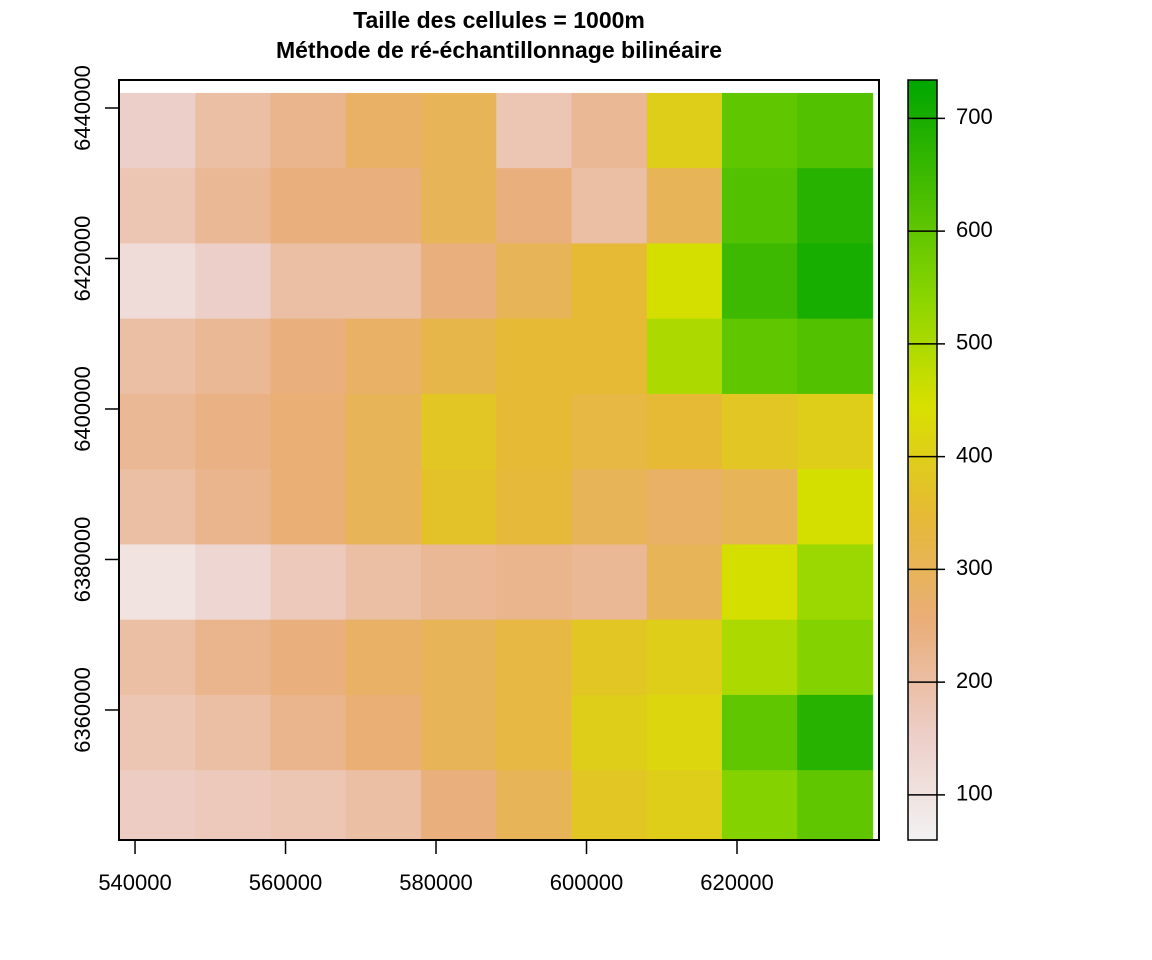  What do you see at coordinates (82, 108) in the screenshot?
I see `y-tick-label: 6440000` at bounding box center [82, 108].